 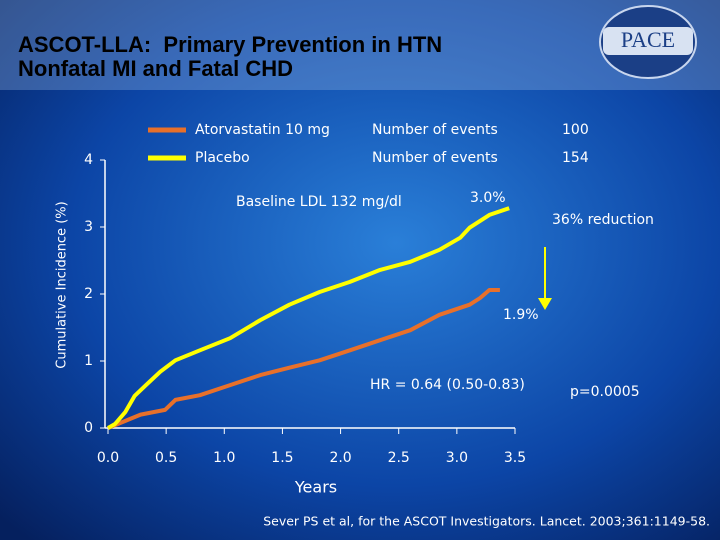 I want to click on y-tick-label: 4, so click(x=88, y=160).